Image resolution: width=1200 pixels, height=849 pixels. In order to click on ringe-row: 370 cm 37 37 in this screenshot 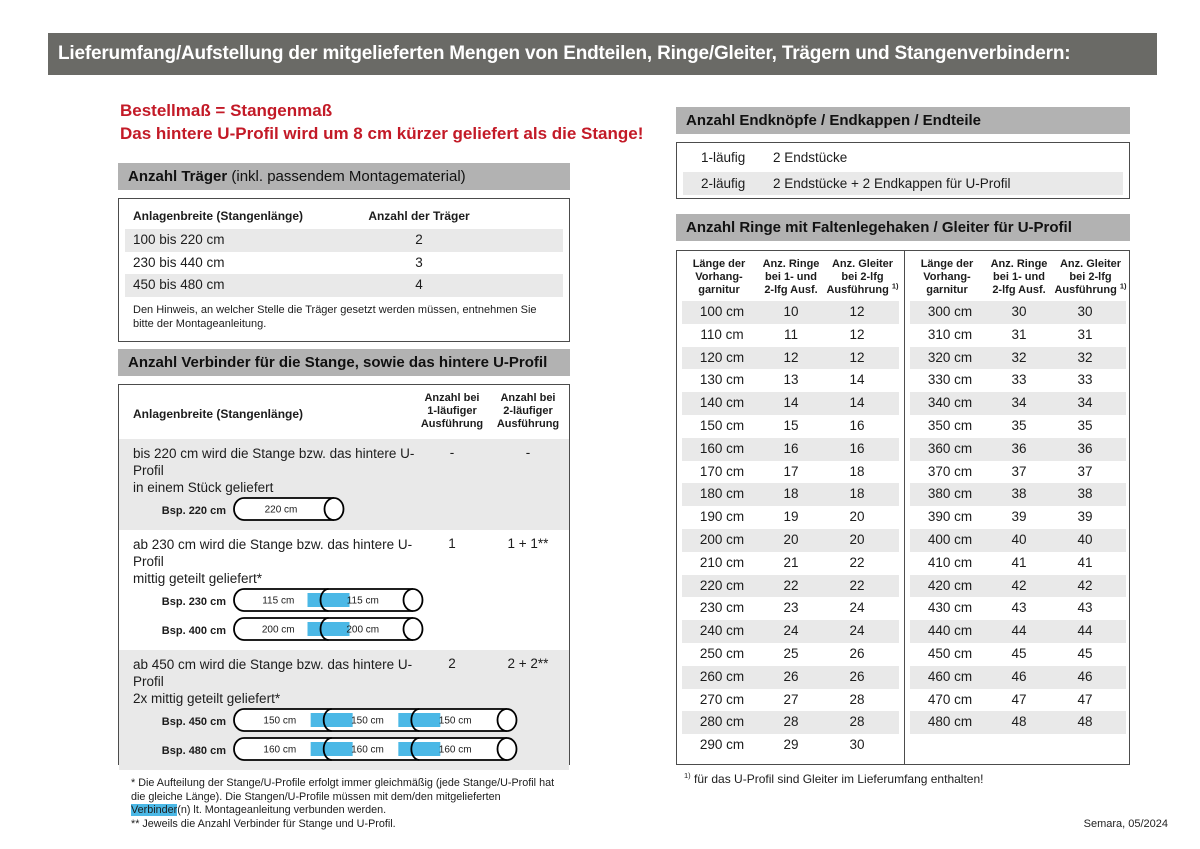, I will do `click(1018, 472)`.